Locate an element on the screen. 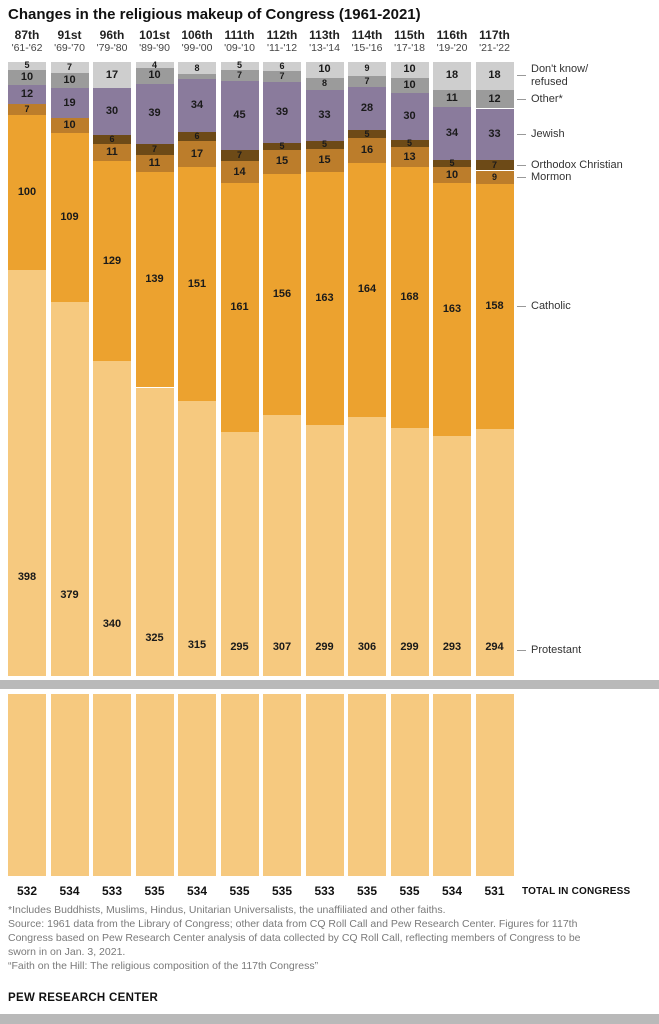 This screenshot has height=1024, width=659. years-label: '09-'10 is located at coordinates (239, 48).